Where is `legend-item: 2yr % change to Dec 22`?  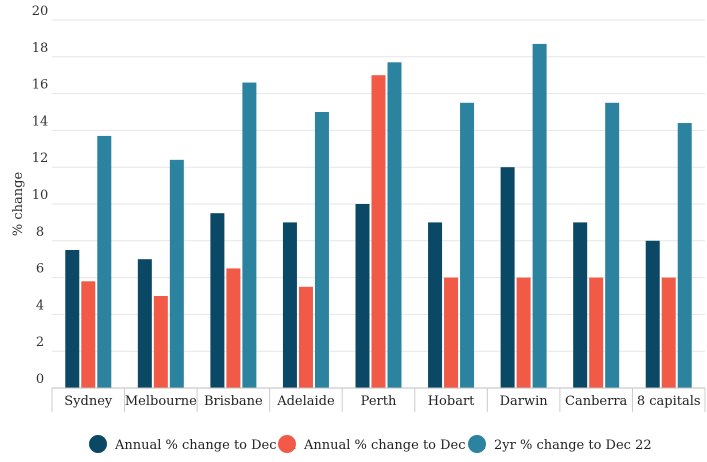
legend-item: 2yr % change to Dec 22 is located at coordinates (560, 444).